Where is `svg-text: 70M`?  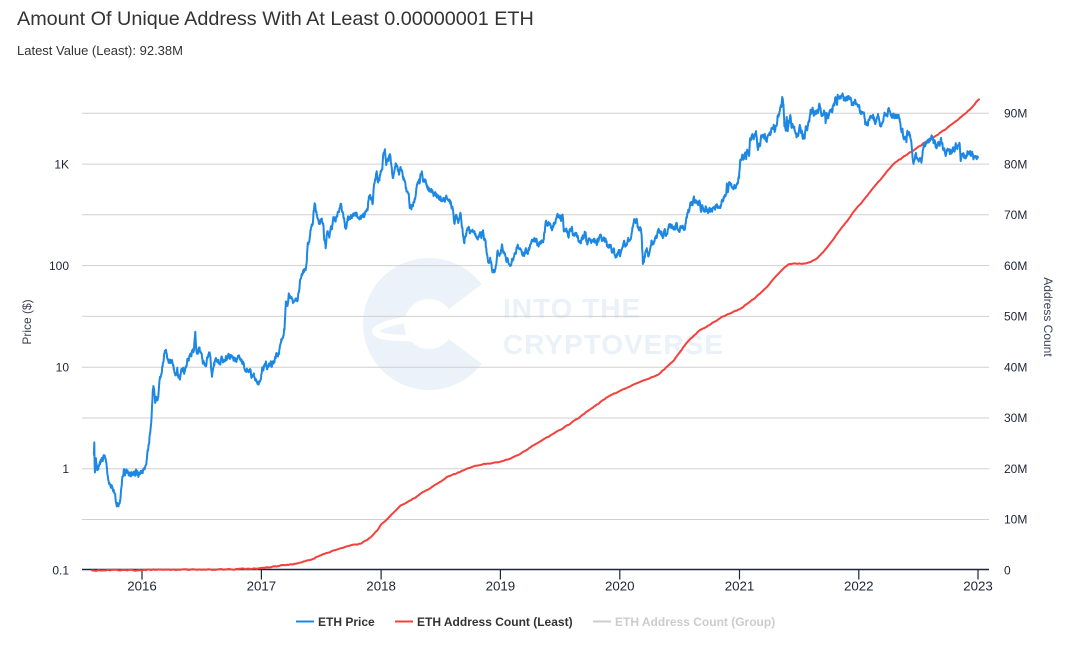 svg-text: 70M is located at coordinates (1015, 215).